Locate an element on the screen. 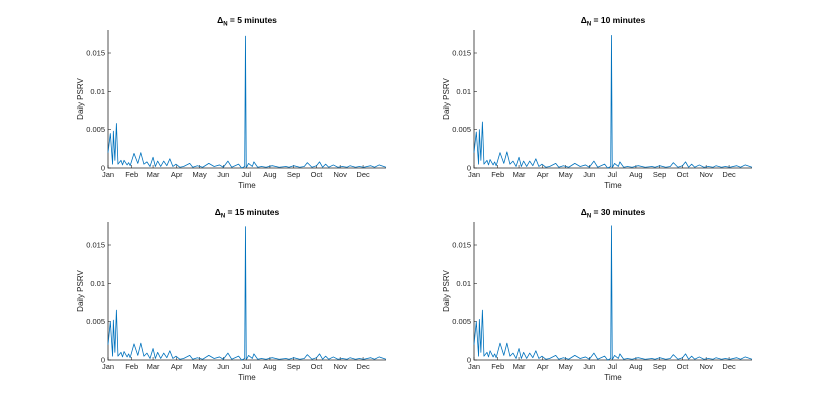  chart-title: ΔN = 10 minutes is located at coordinates (613, 21).